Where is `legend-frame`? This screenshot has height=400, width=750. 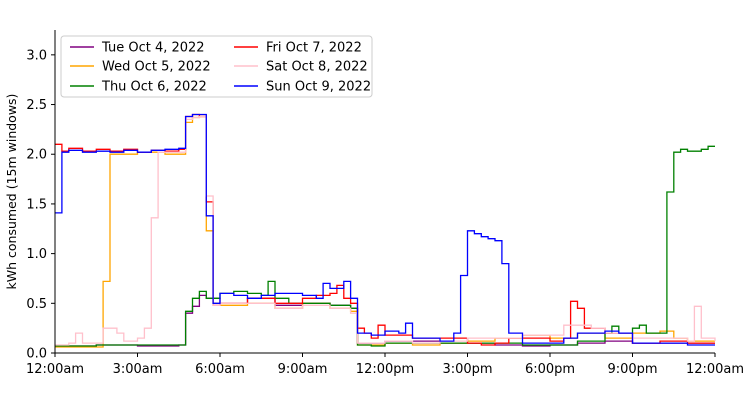 legend-frame is located at coordinates (216, 66).